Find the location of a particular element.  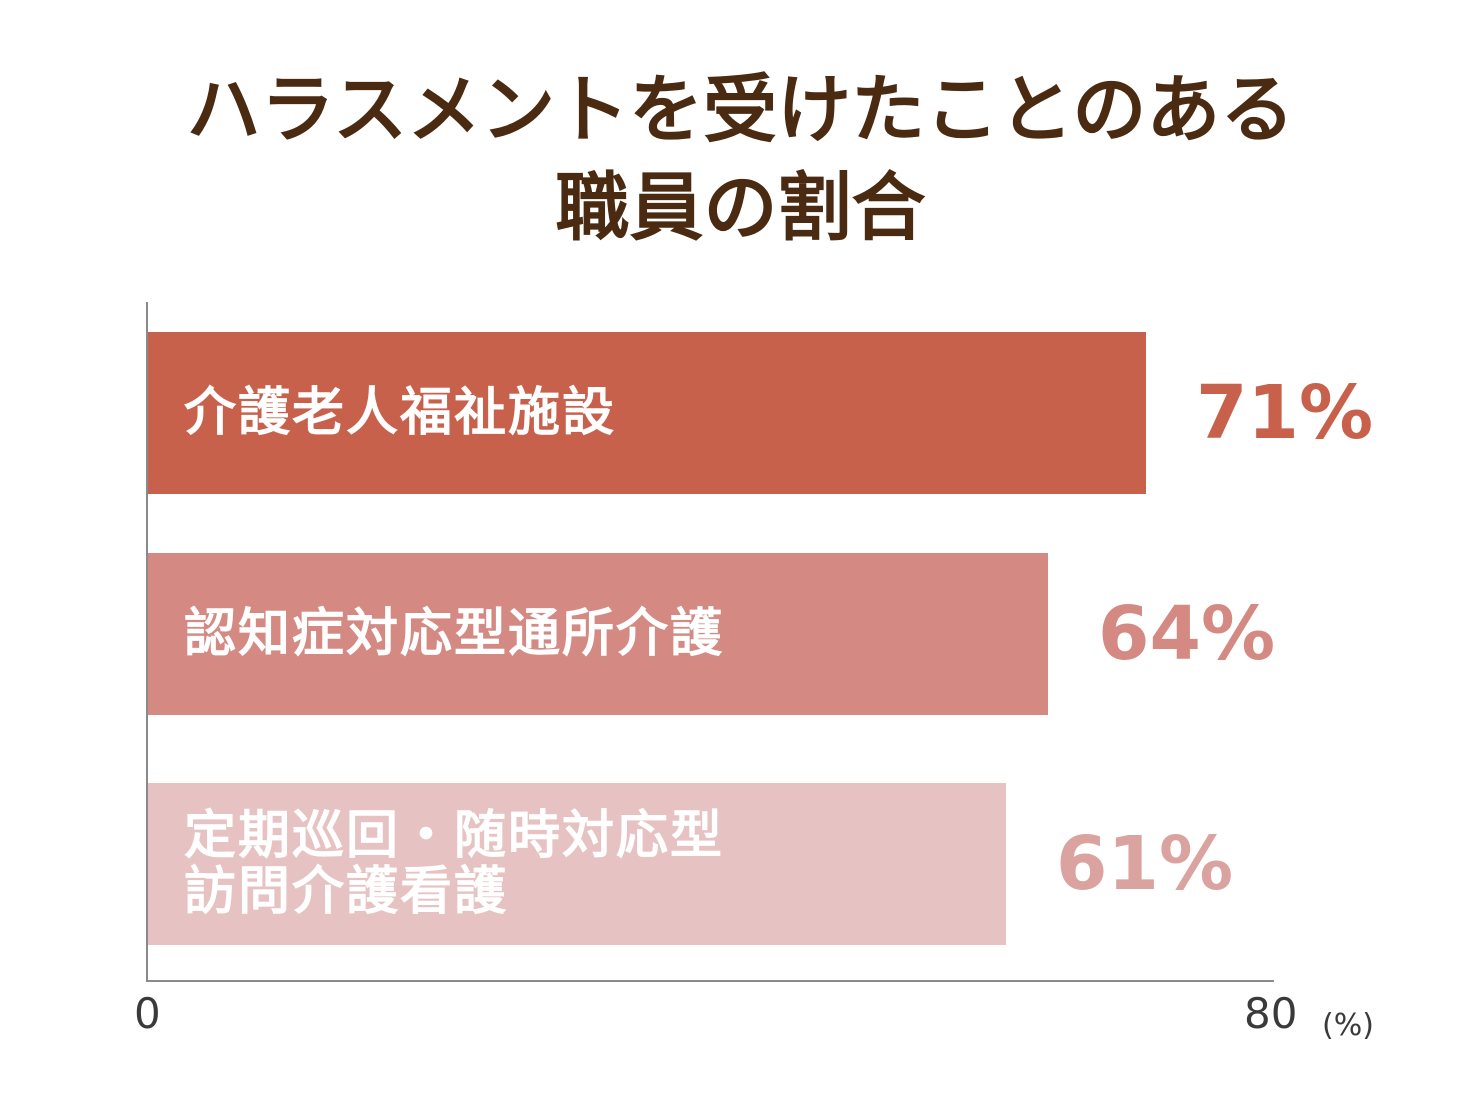

bar-category-label: 認知症対応型通所介護 is located at coordinates (454, 634).